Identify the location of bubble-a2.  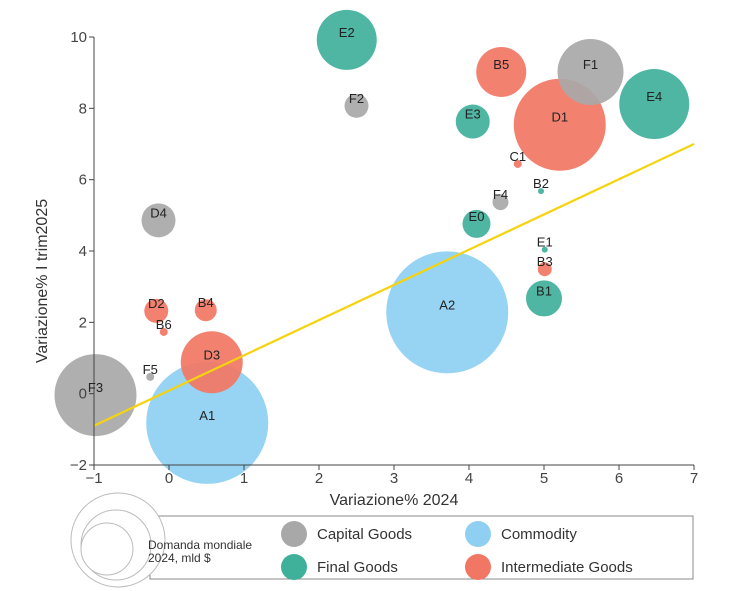
(447, 312).